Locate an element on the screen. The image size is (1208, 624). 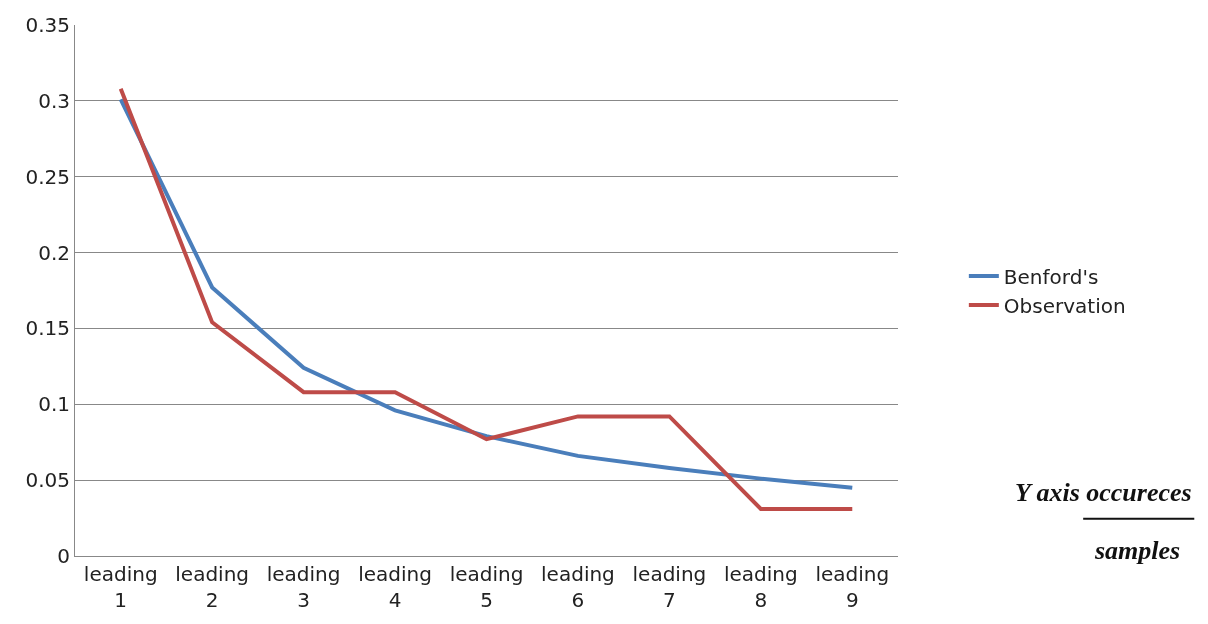
x-tick-label: leading 7 is located at coordinates (669, 587).